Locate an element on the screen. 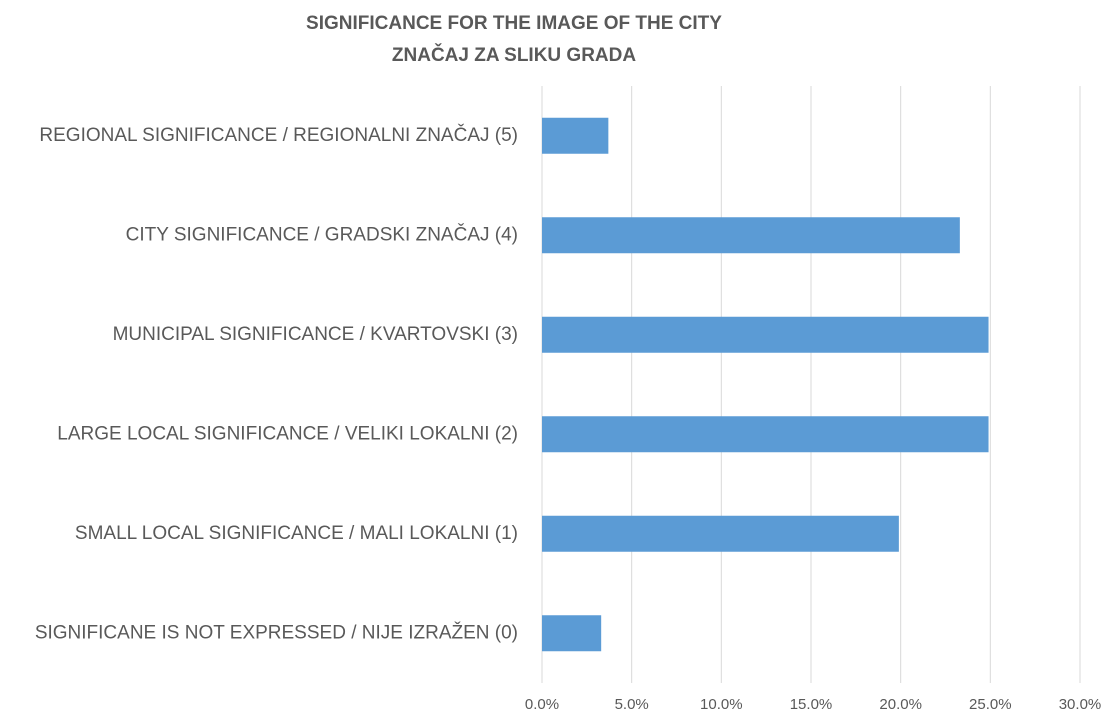  chart-subtitle: ZNAČAJ ZA SLIKU GRADA is located at coordinates (514, 55).